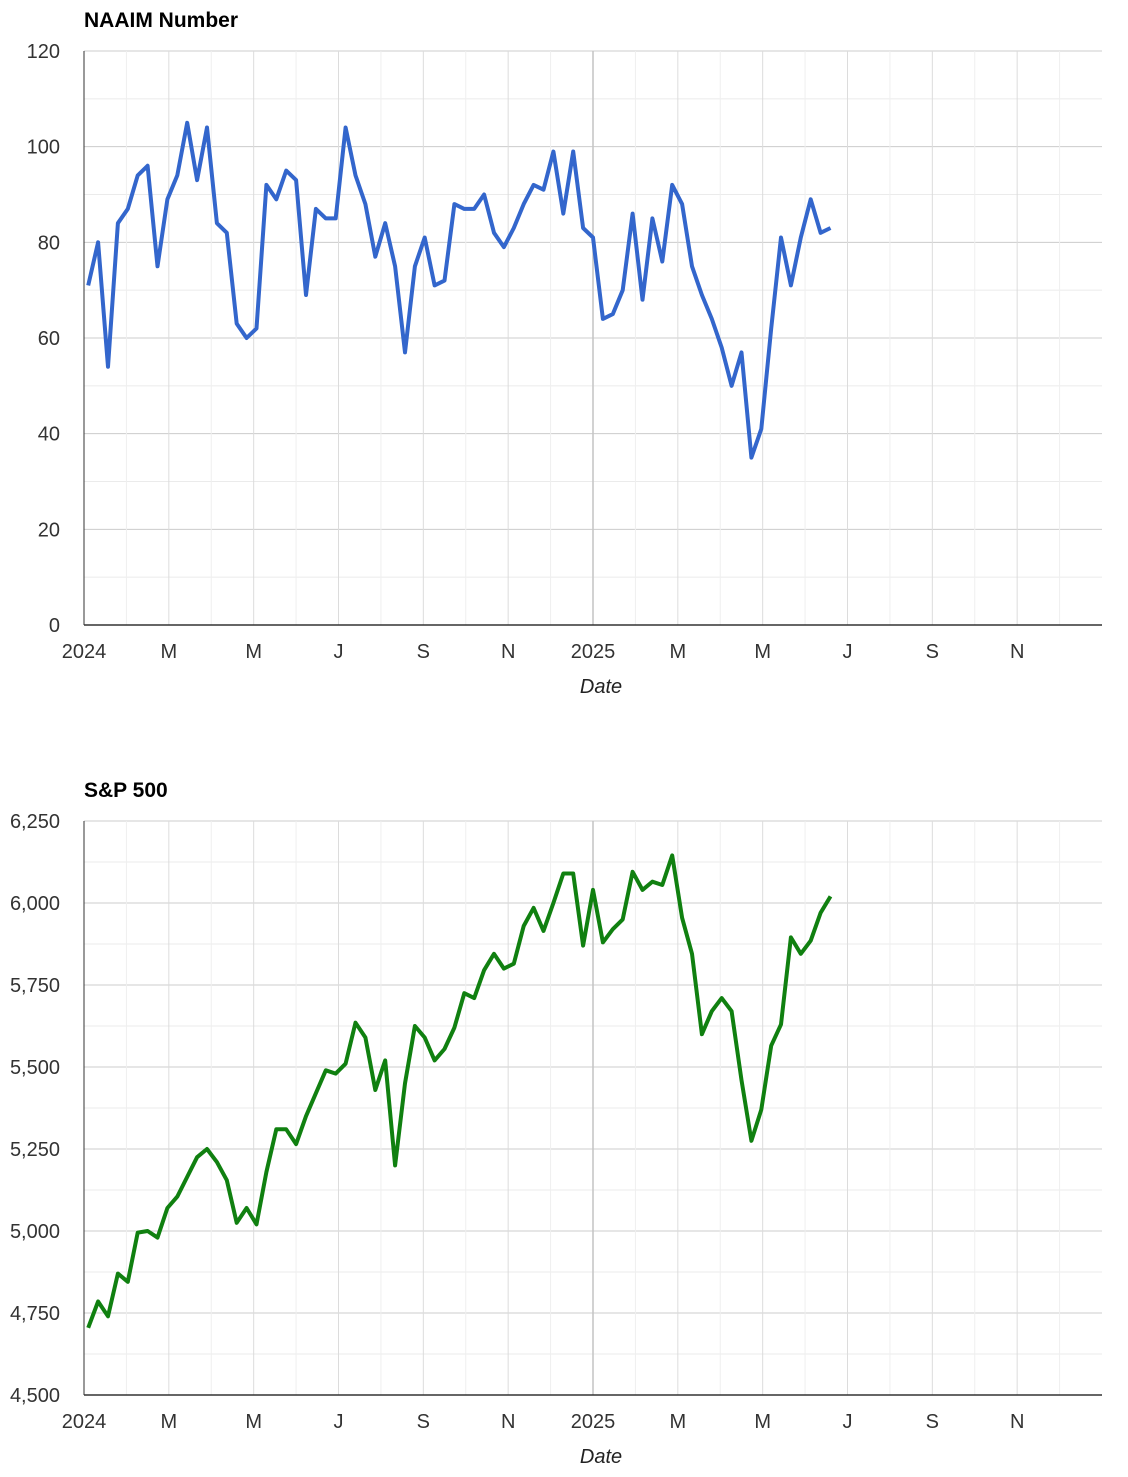 The height and width of the screenshot is (1477, 1128). I want to click on y-tick-label: 60, so click(49, 339).